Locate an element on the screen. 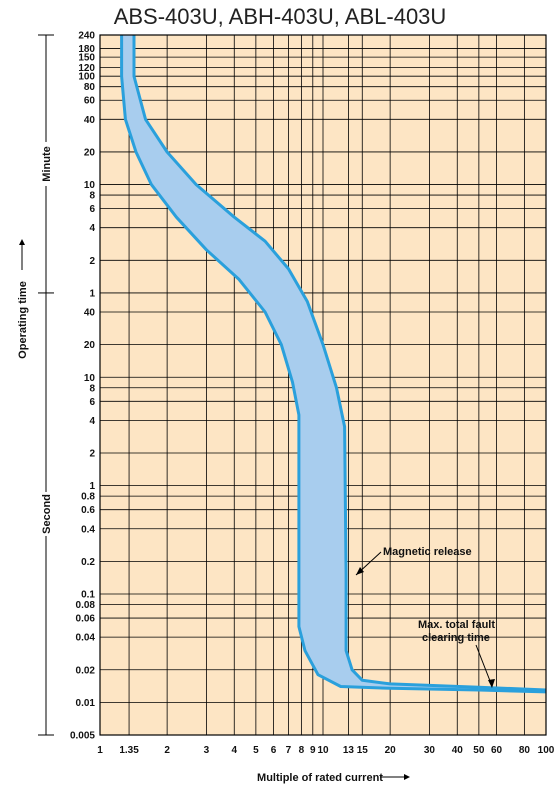 Image resolution: width=560 pixels, height=794 pixels. x-tick-label: 10 is located at coordinates (323, 750).